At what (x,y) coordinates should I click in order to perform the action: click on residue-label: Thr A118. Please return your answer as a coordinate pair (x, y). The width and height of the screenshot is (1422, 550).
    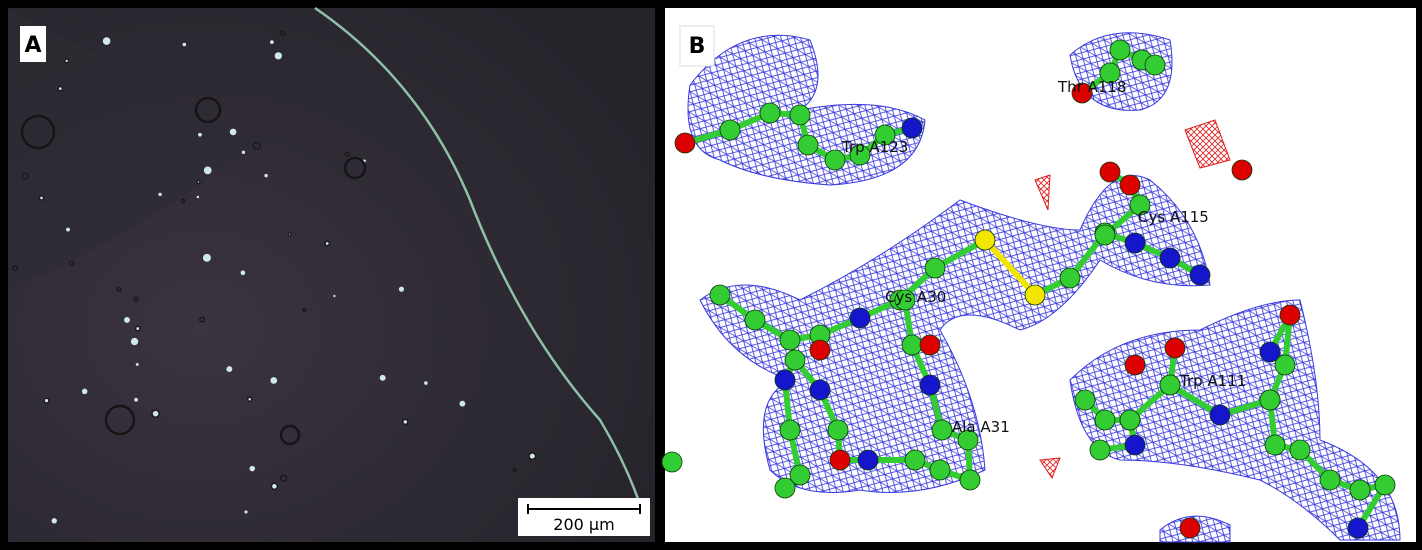
    Looking at the image, I should click on (1092, 87).